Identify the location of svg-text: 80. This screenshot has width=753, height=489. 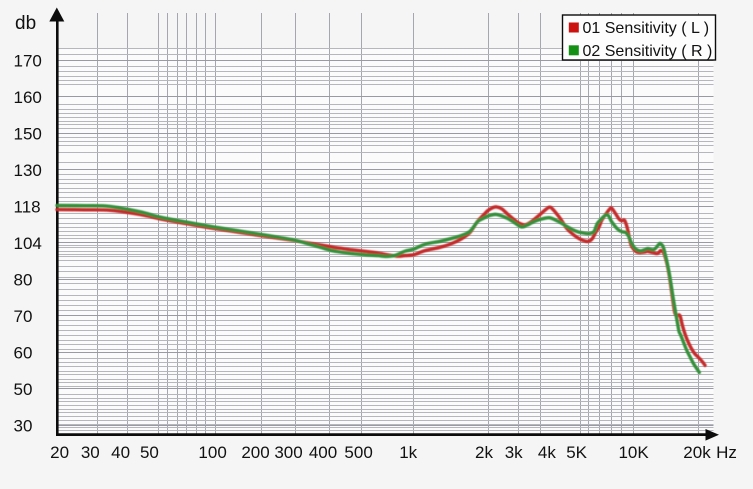
(23, 280).